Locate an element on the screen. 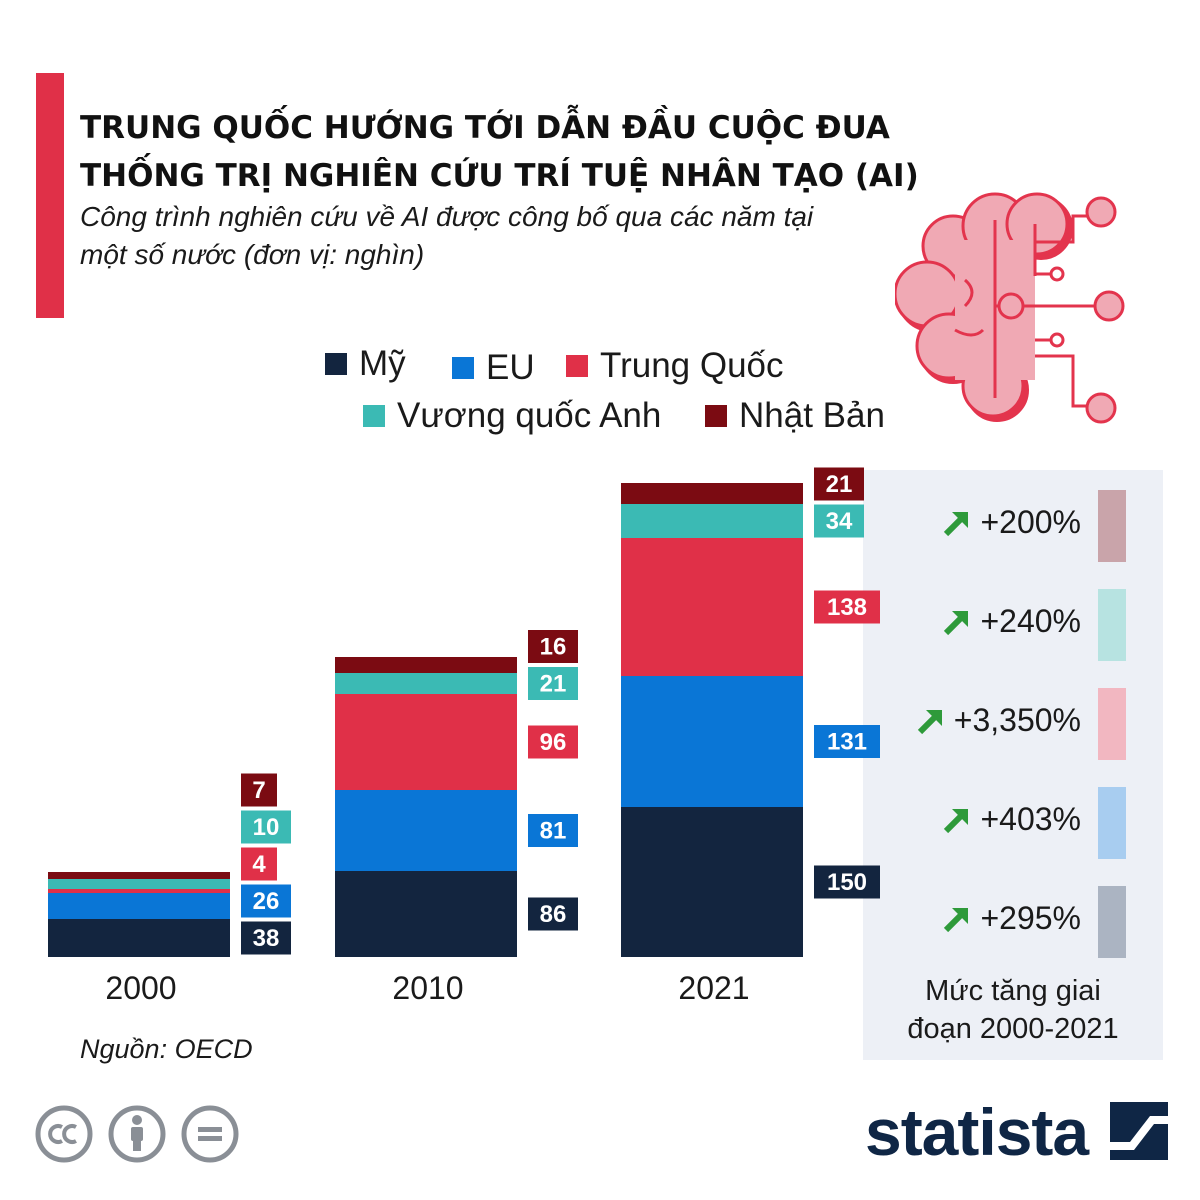  data-label: 10 is located at coordinates (266, 827).